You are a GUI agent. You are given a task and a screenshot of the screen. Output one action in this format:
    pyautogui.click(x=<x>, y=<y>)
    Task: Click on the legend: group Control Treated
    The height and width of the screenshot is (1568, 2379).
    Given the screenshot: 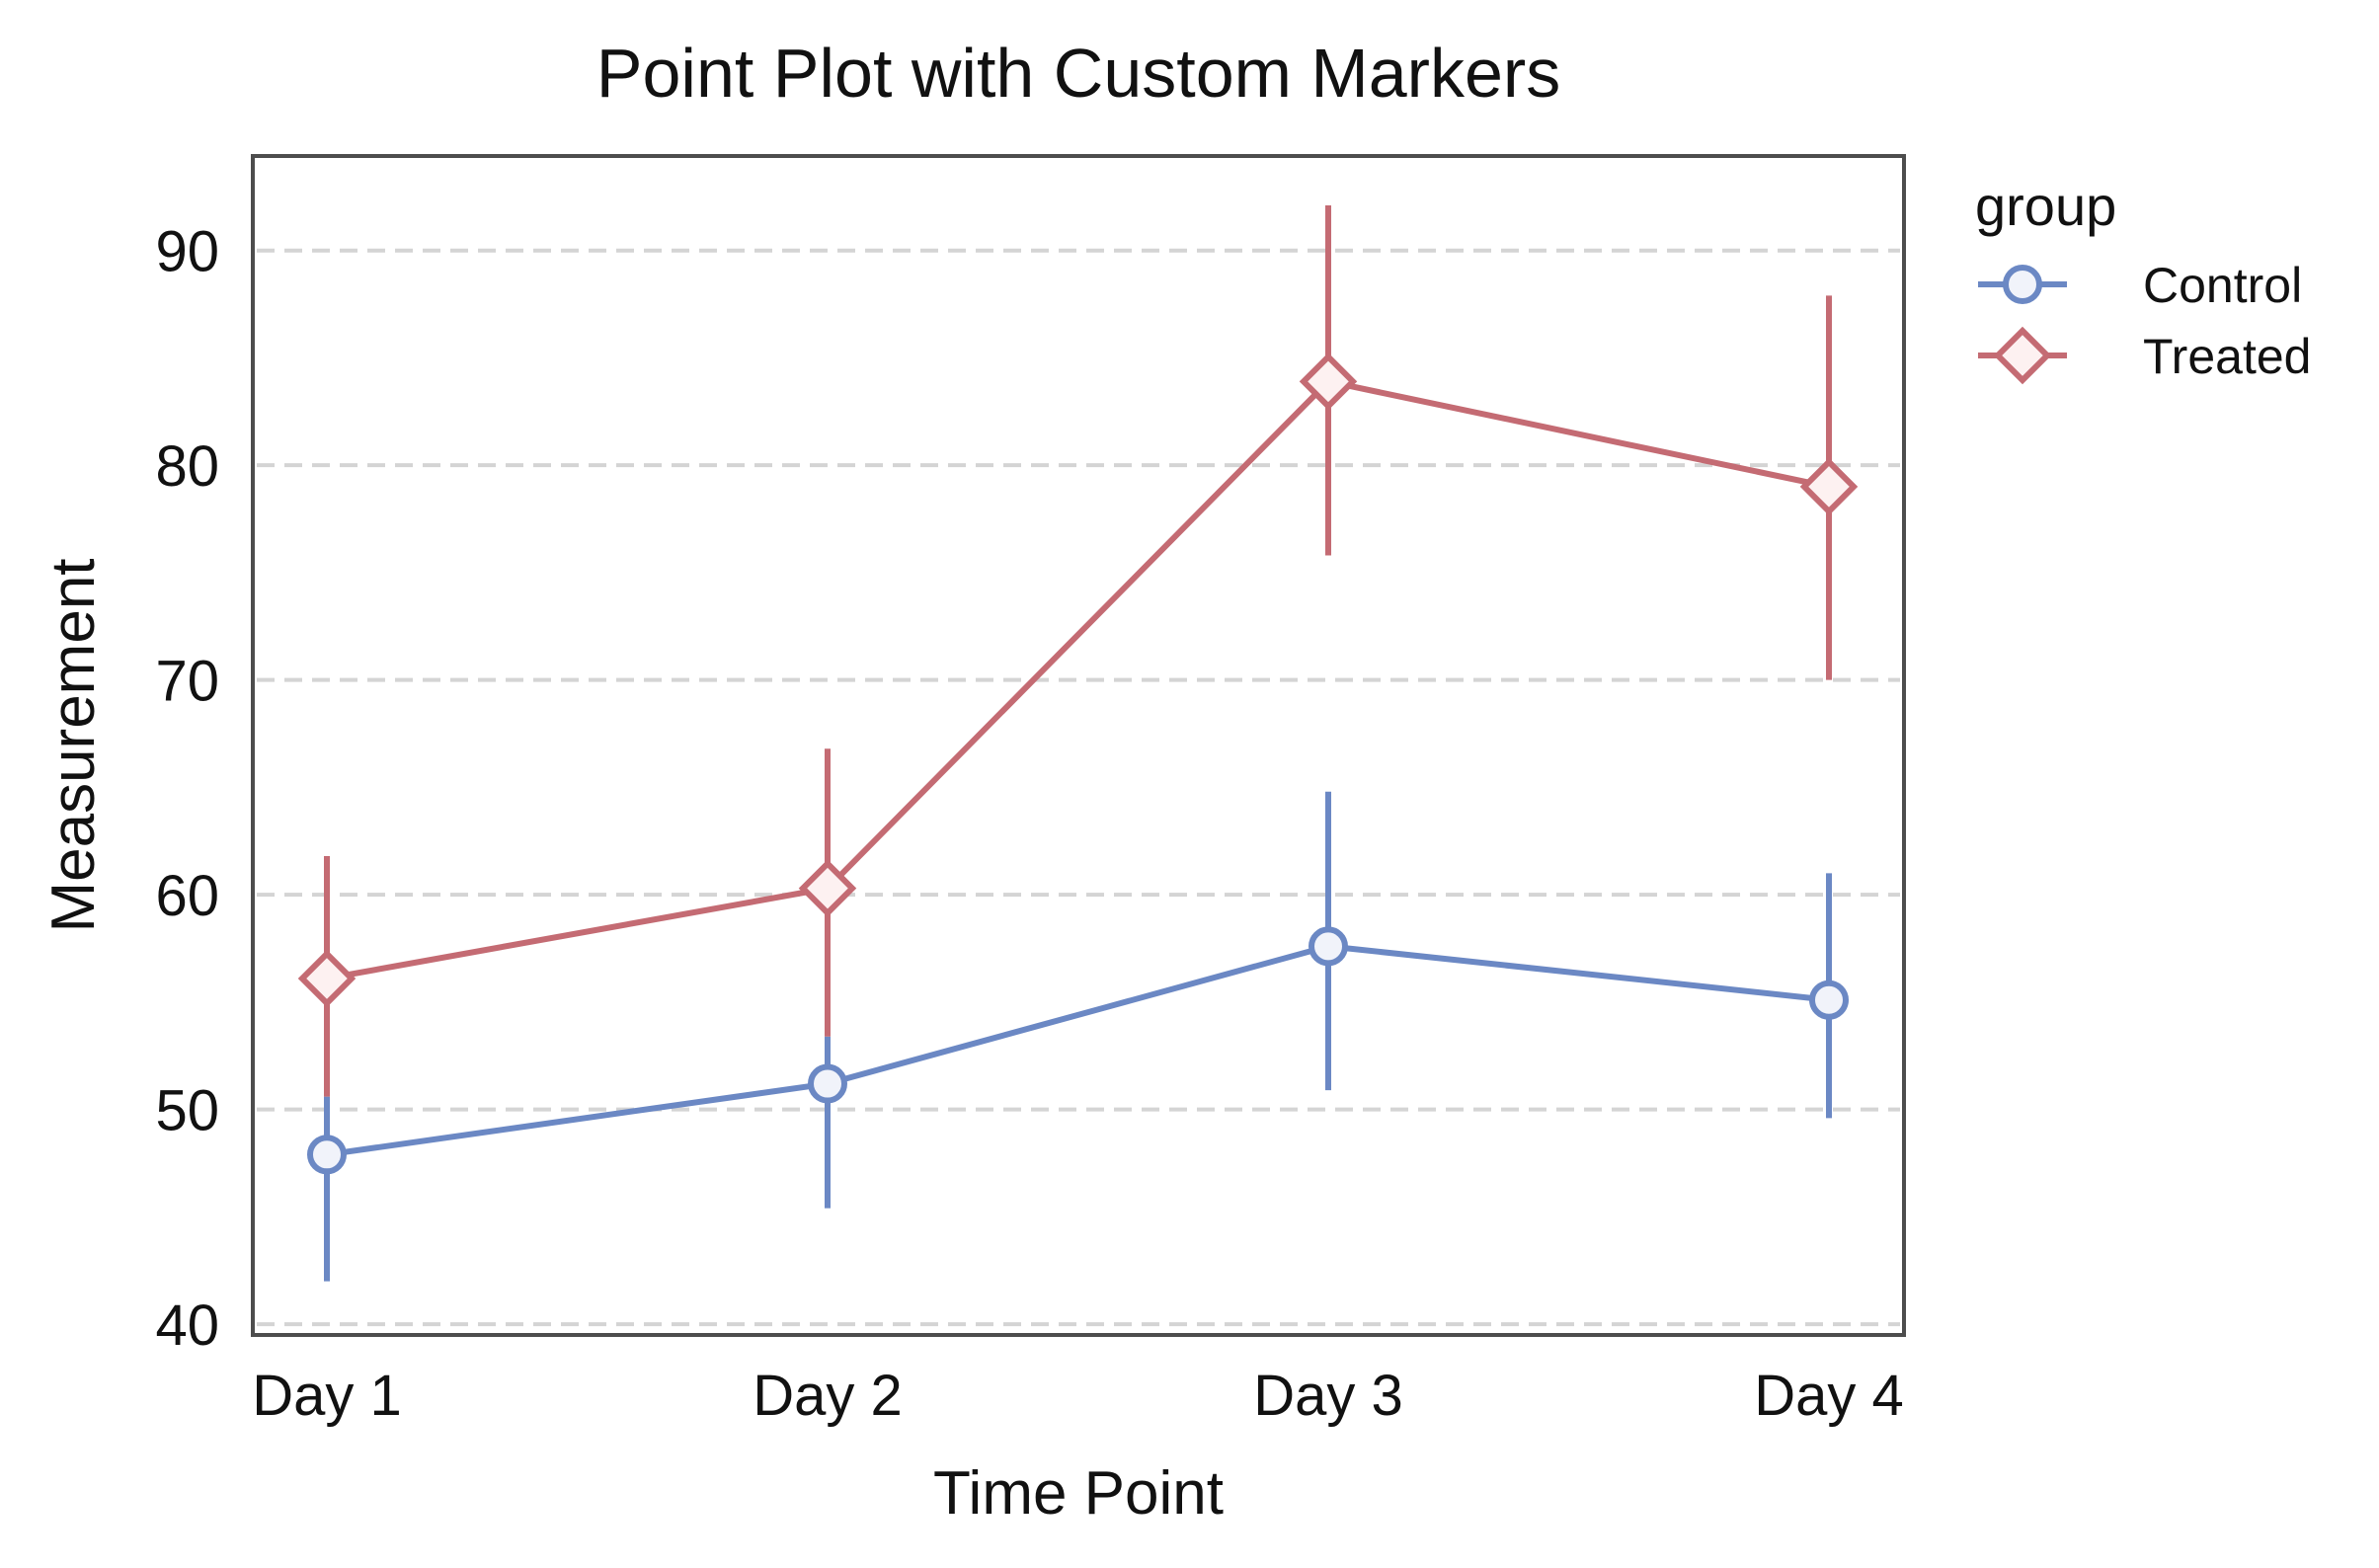 What is the action you would take?
    pyautogui.click(x=2143, y=280)
    